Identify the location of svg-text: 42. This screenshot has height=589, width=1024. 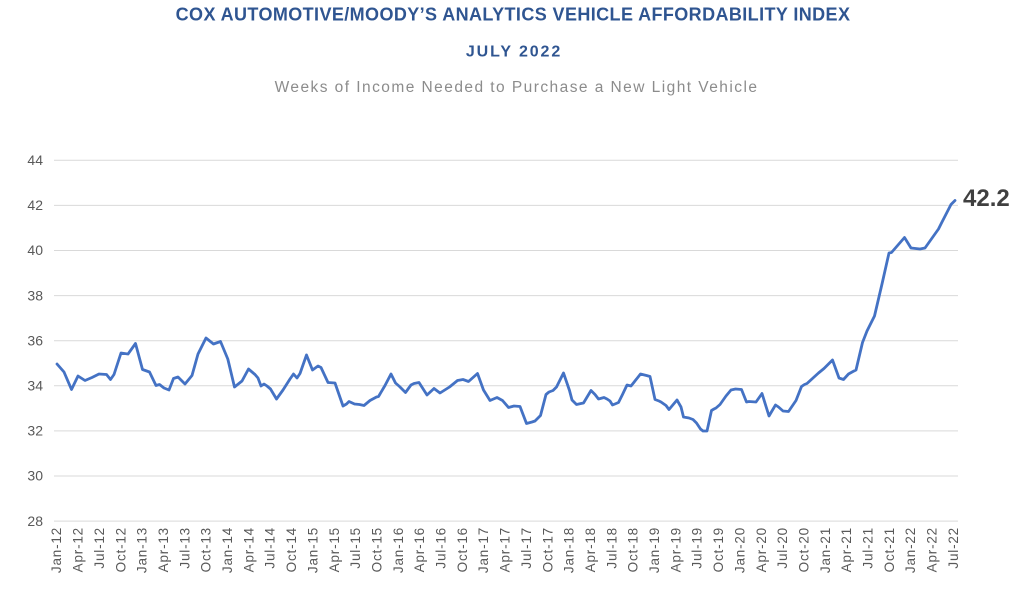
(35, 205).